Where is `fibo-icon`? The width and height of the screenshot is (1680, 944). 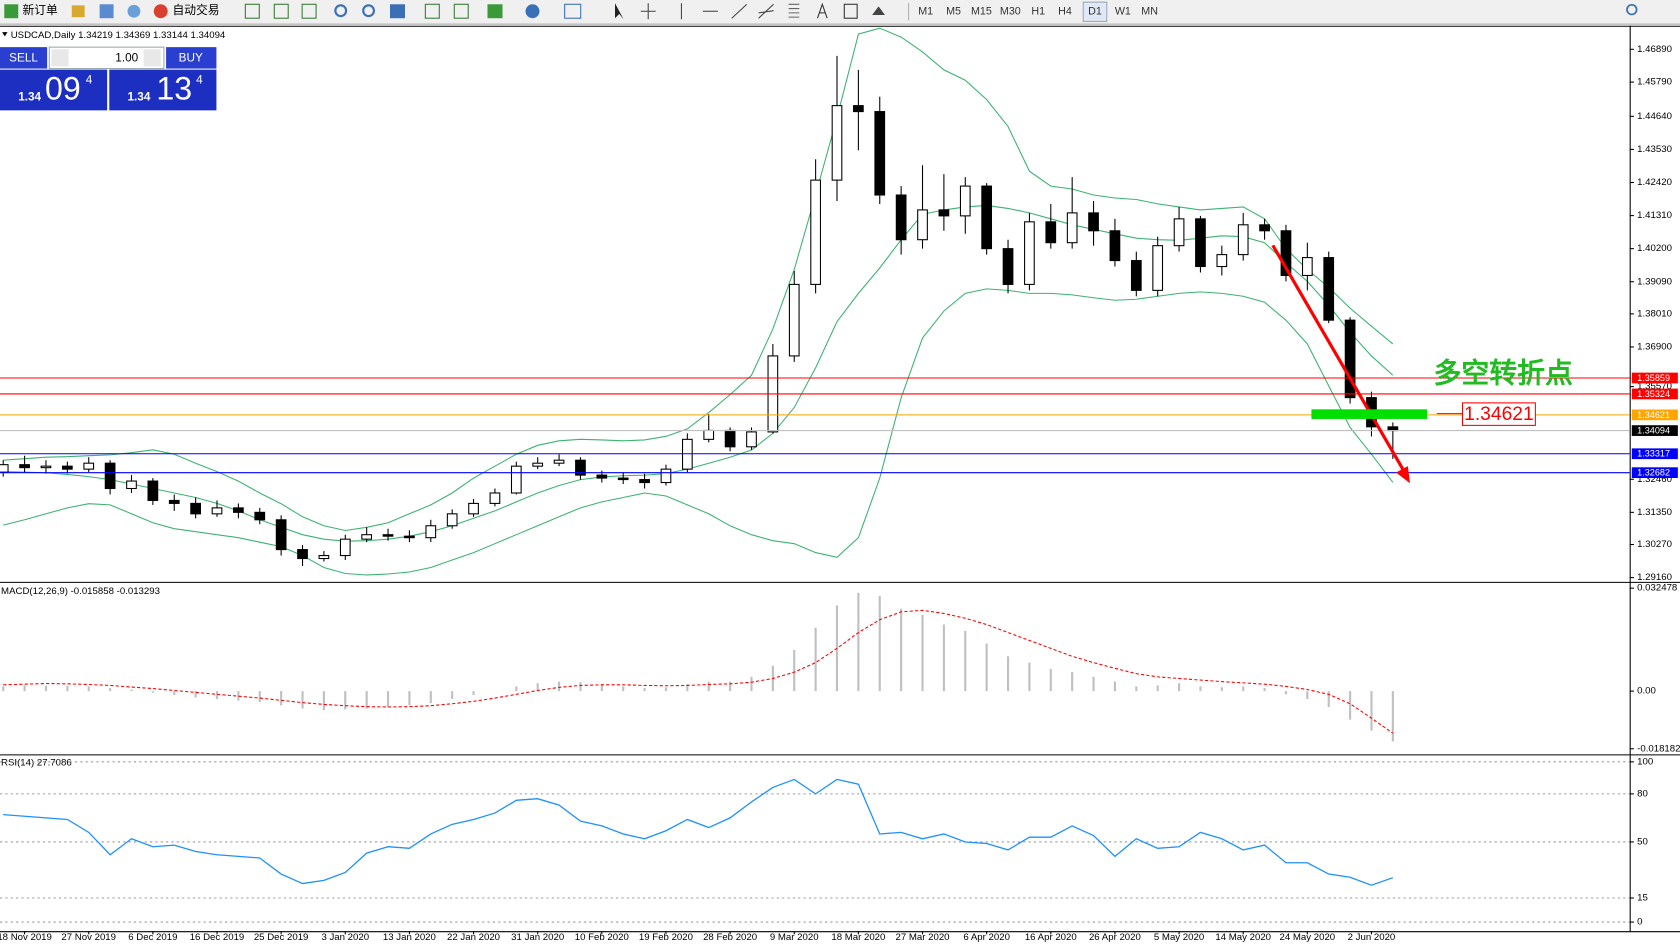 fibo-icon is located at coordinates (794, 10).